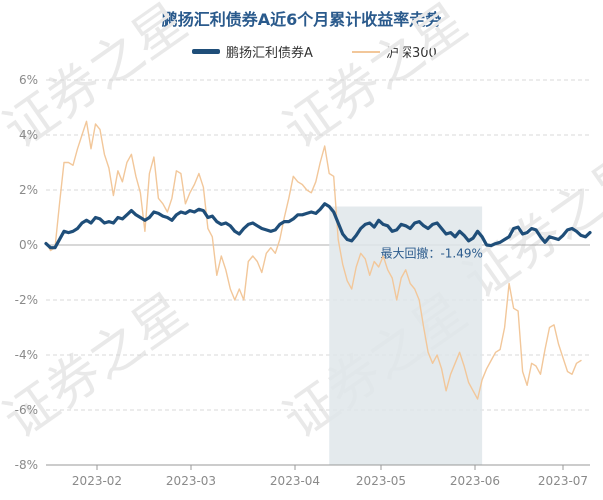 The image size is (603, 500). I want to click on legend-label-fund: 鹏扬汇利债券A, so click(269, 53).